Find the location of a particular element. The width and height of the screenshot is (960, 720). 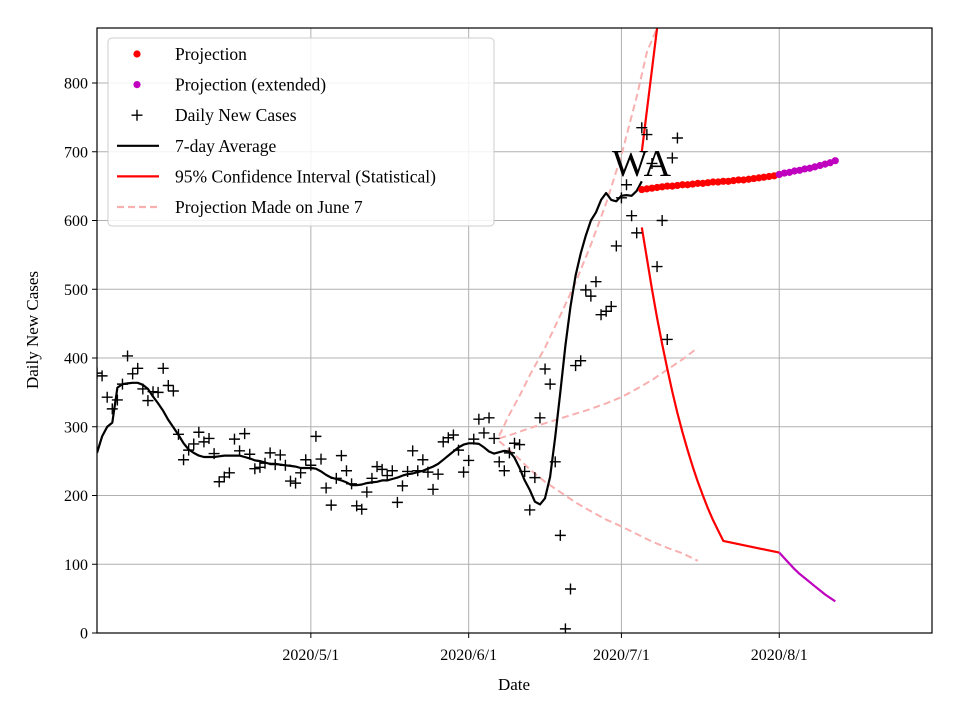

legend-marker-projection_ext is located at coordinates (137, 85).